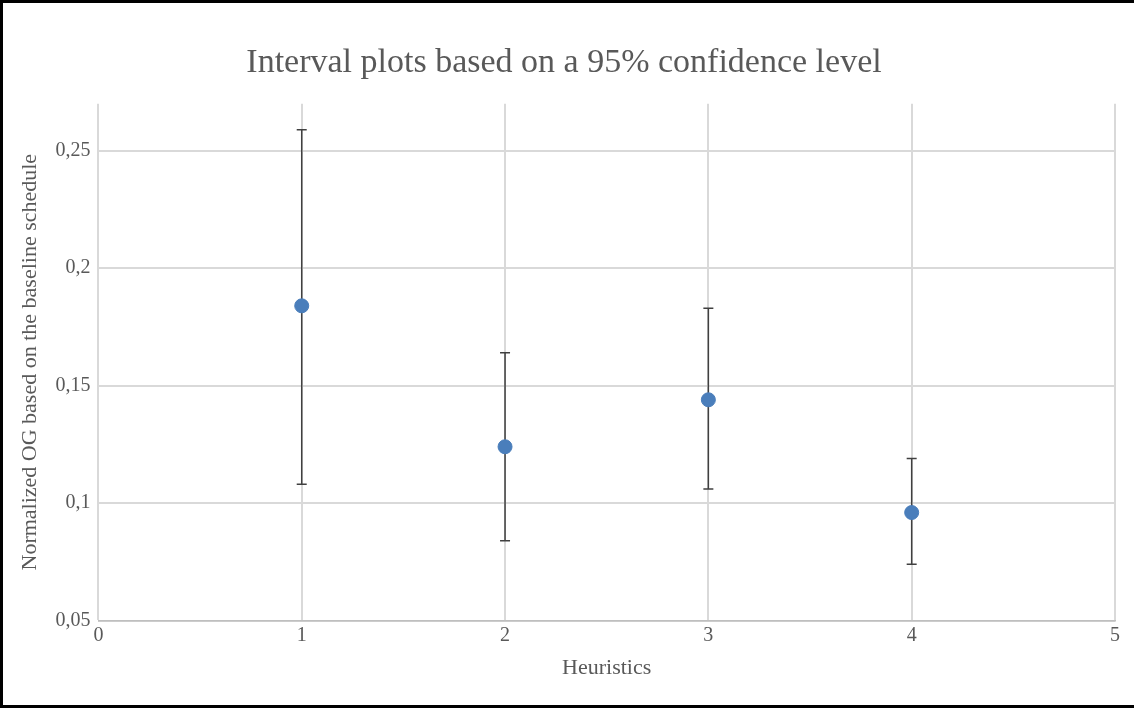 The height and width of the screenshot is (708, 1137). I want to click on y-tick-label: 0,2, so click(78, 266).